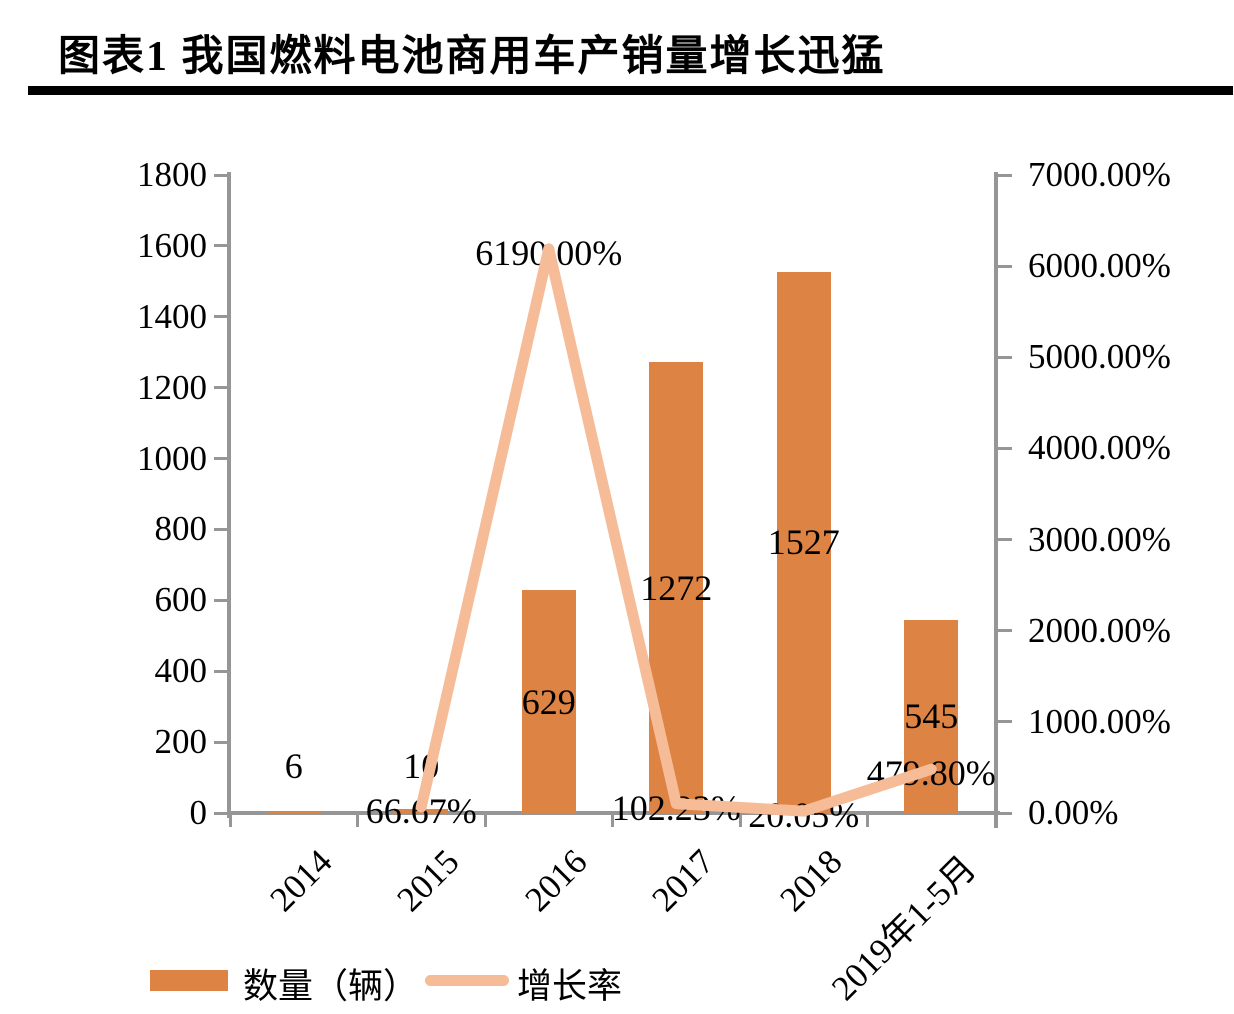 The image size is (1234, 1014). Describe the element at coordinates (1099, 174) in the screenshot. I see `right-axis-tick-label: 7000.00%` at that location.